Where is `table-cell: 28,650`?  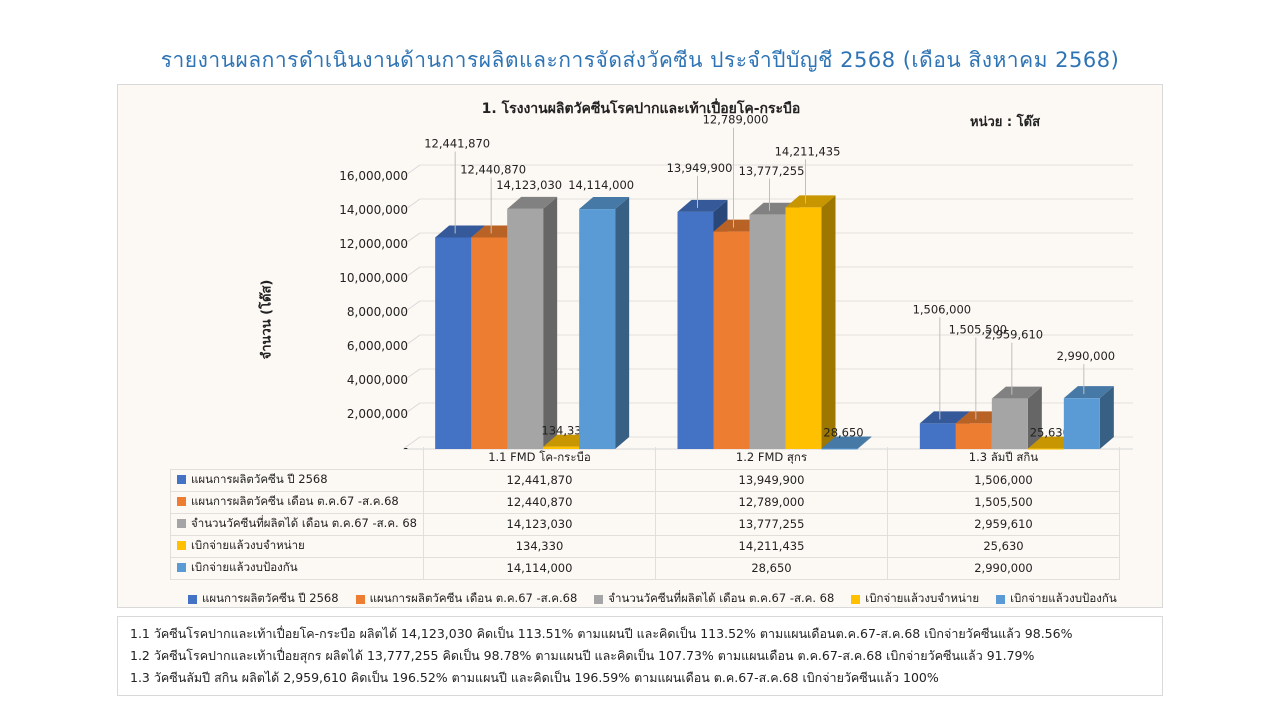 table-cell: 28,650 is located at coordinates (771, 568).